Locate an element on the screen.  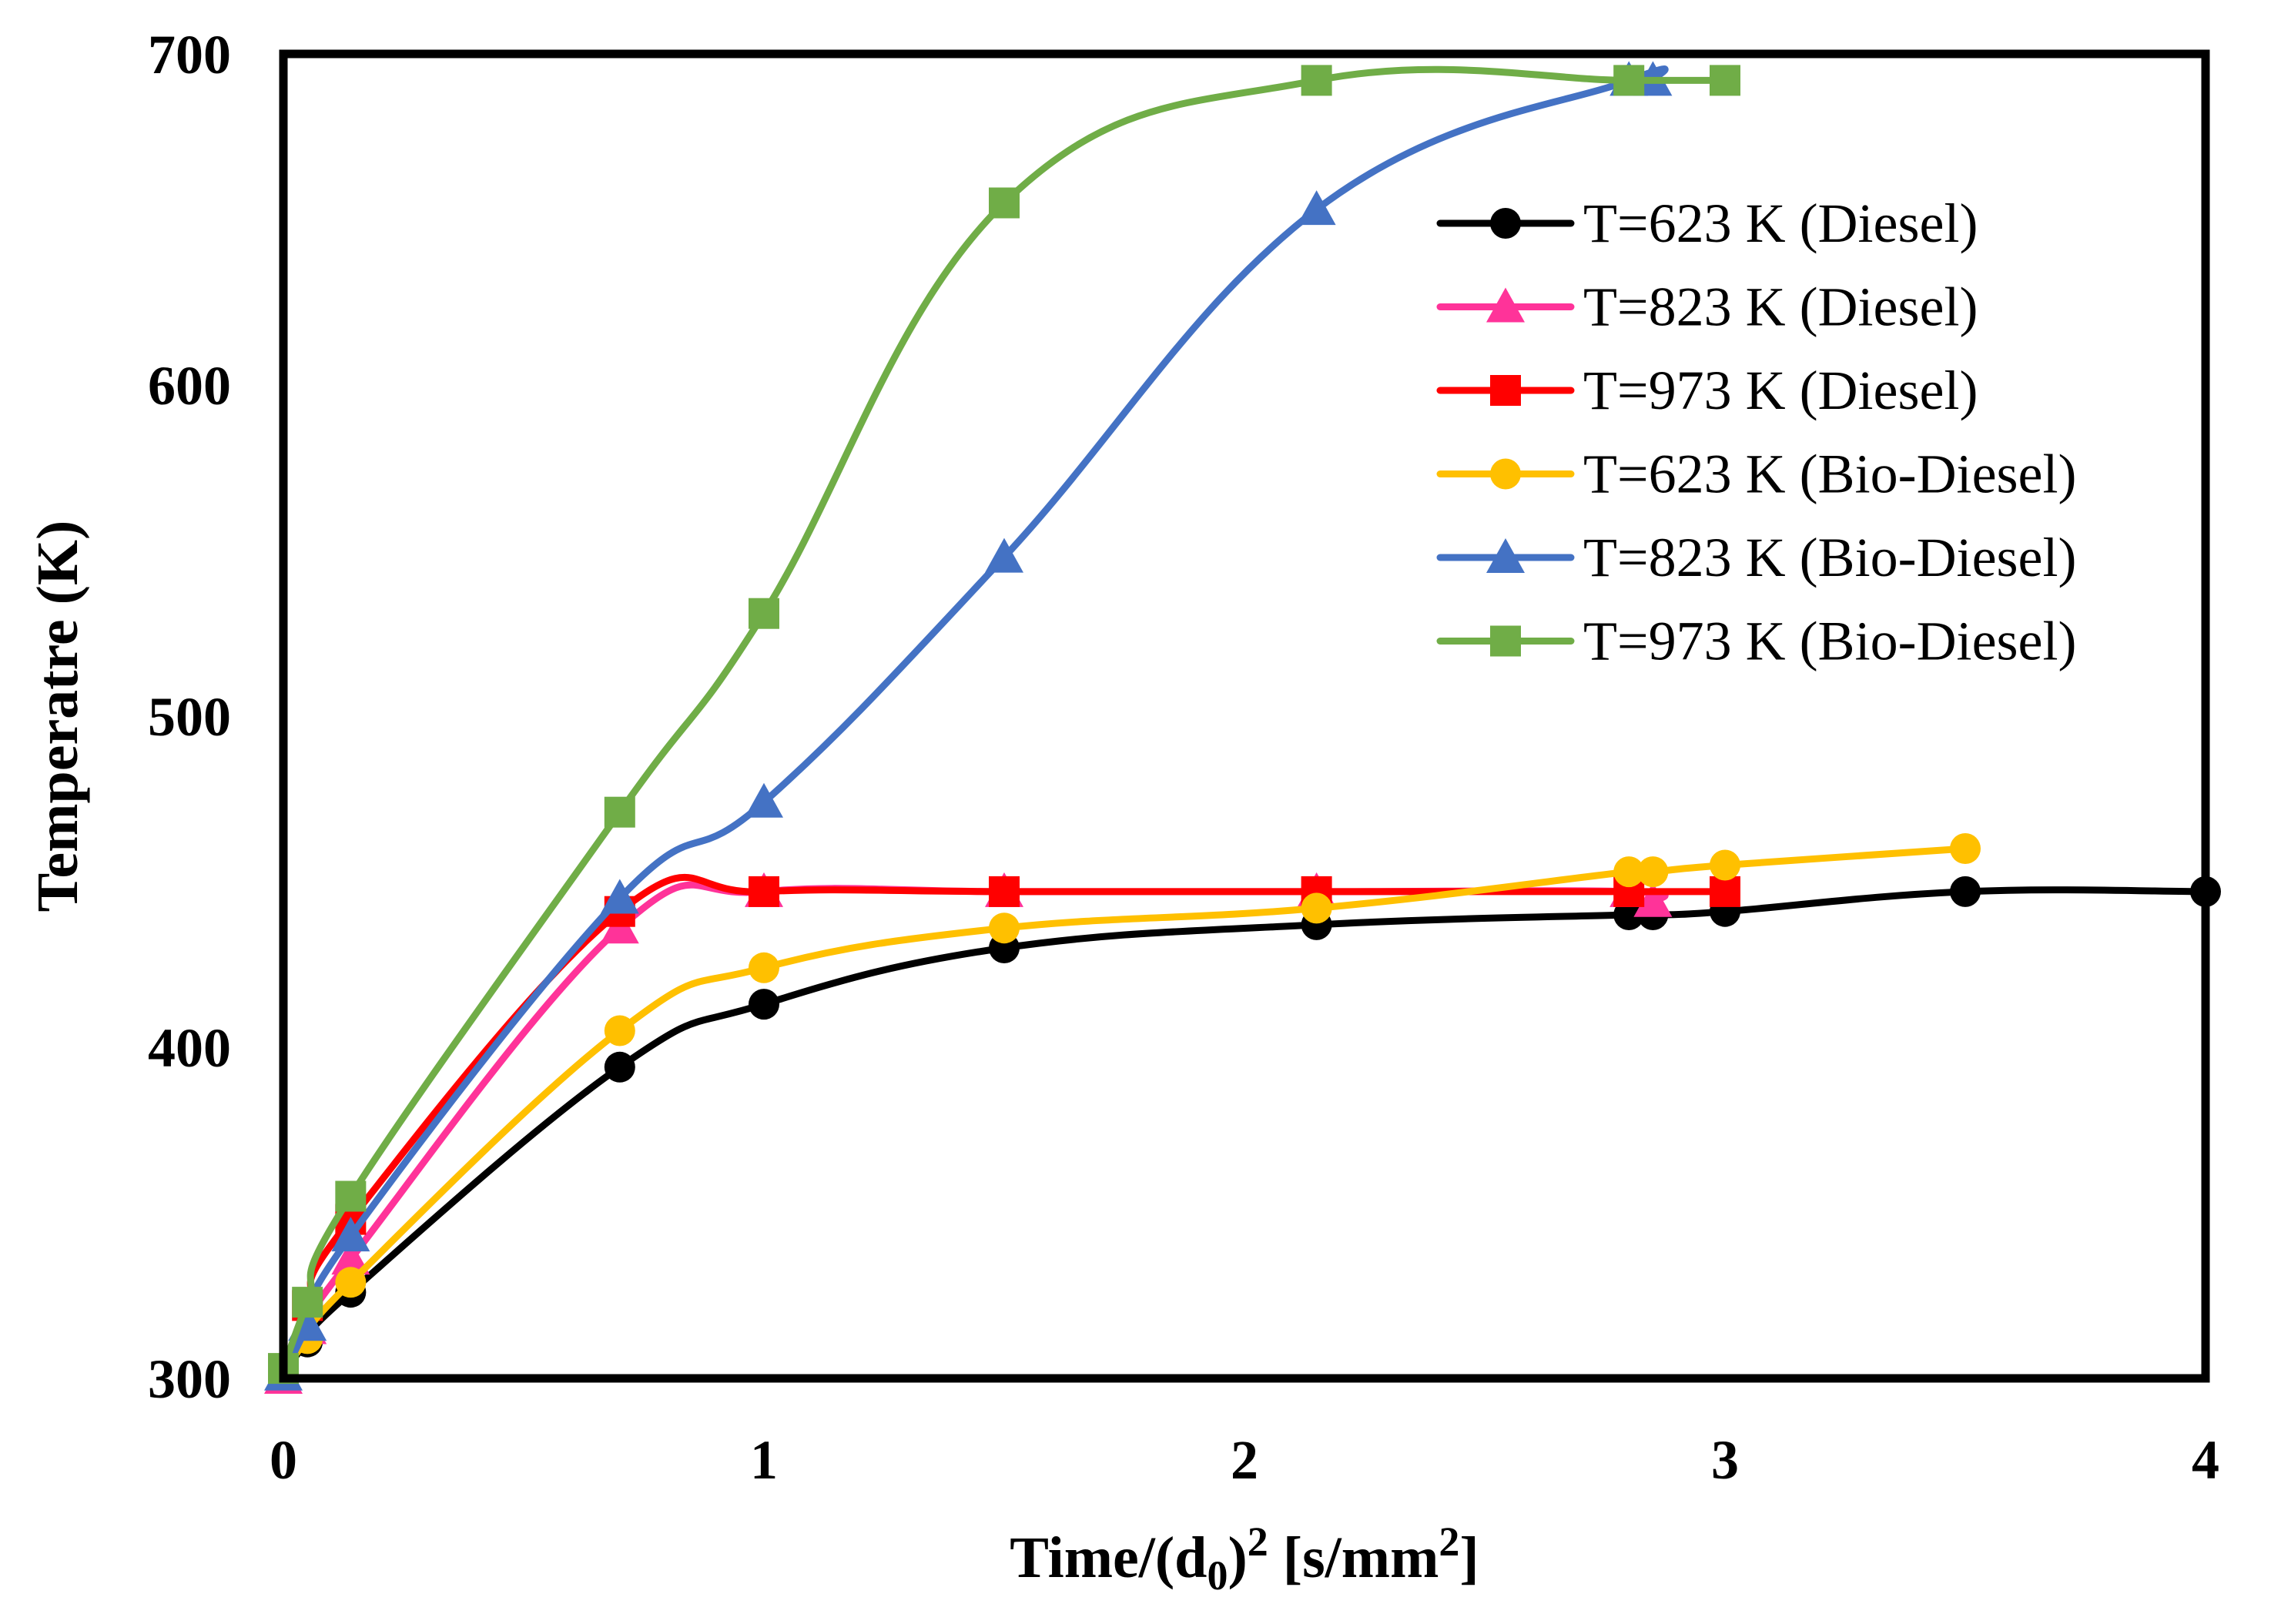
legend-label: T=623 K (Diesel) is located at coordinates (1780, 223).